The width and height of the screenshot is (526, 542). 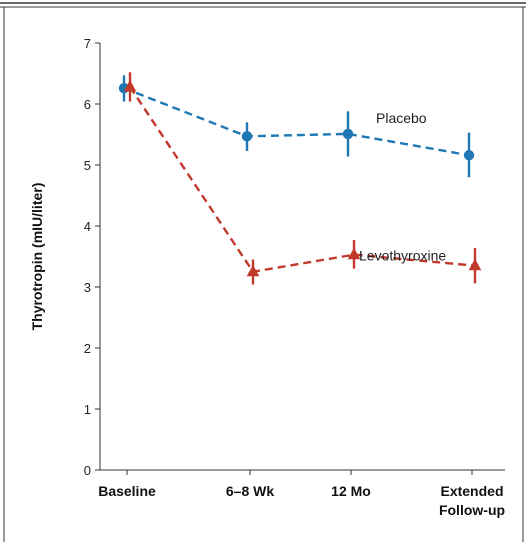 What do you see at coordinates (87, 470) in the screenshot?
I see `y-tick-label: 0` at bounding box center [87, 470].